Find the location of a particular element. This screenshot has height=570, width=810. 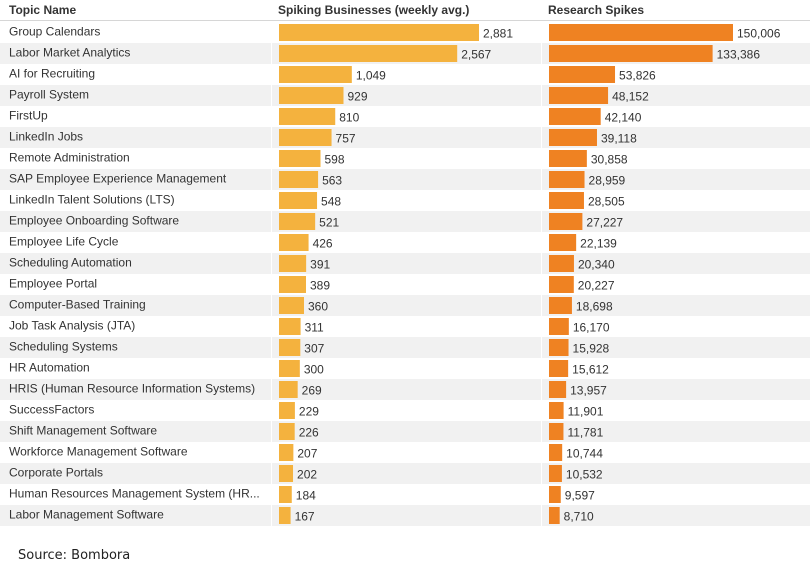

table-row: Payroll System 929 48,152 is located at coordinates (329, 95).